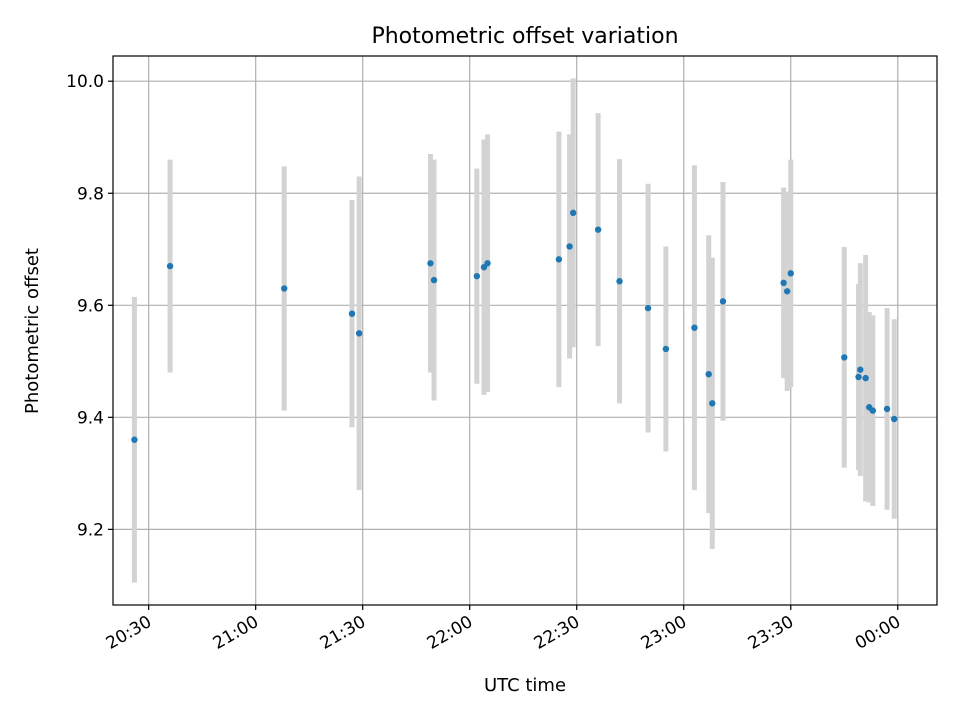  I want to click on chart-title: Photometric offset variation, so click(524, 36).